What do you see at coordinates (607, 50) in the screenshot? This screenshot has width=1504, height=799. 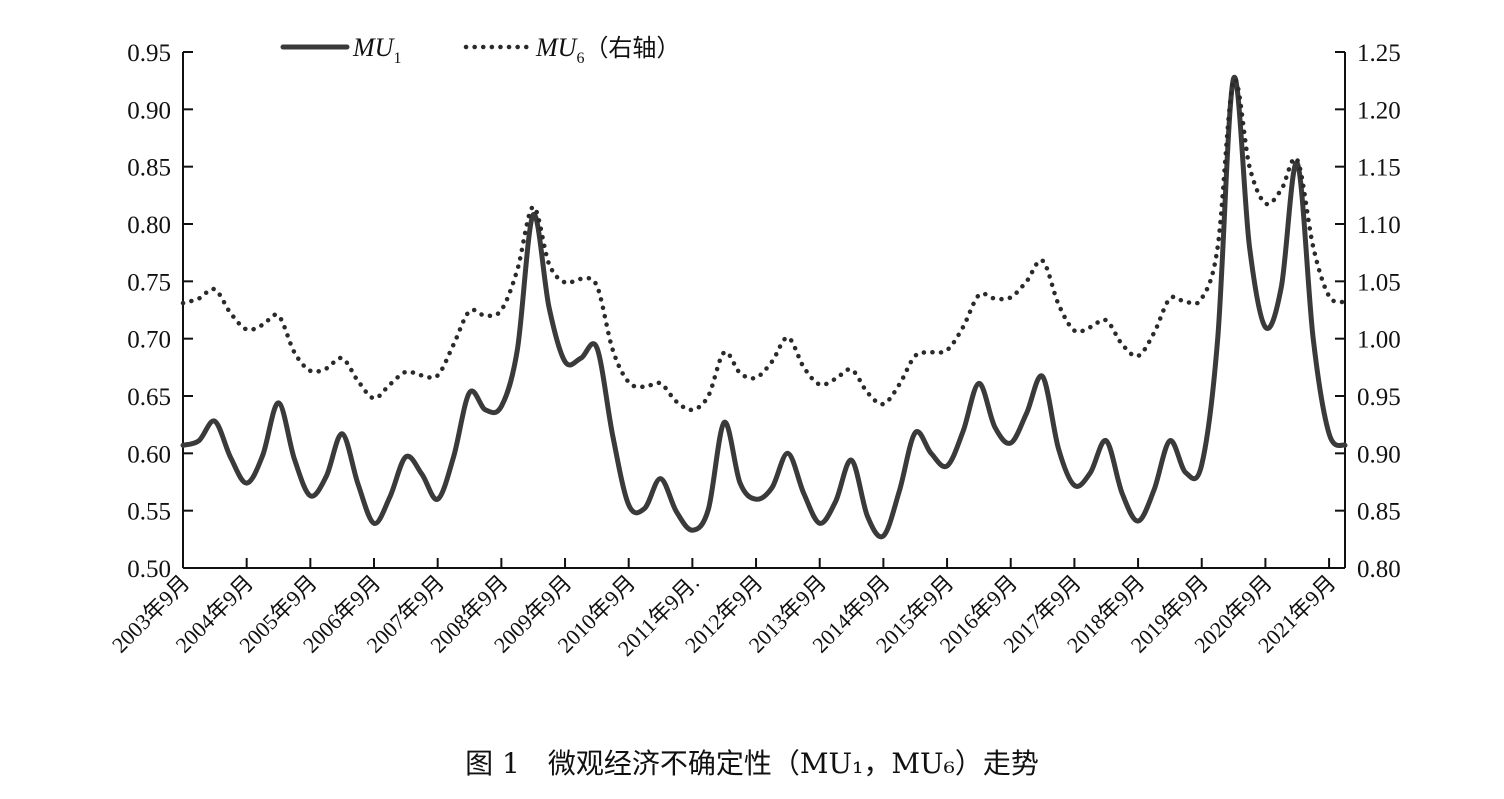 I see `legend-label-mu6: MU6（右轴）` at bounding box center [607, 50].